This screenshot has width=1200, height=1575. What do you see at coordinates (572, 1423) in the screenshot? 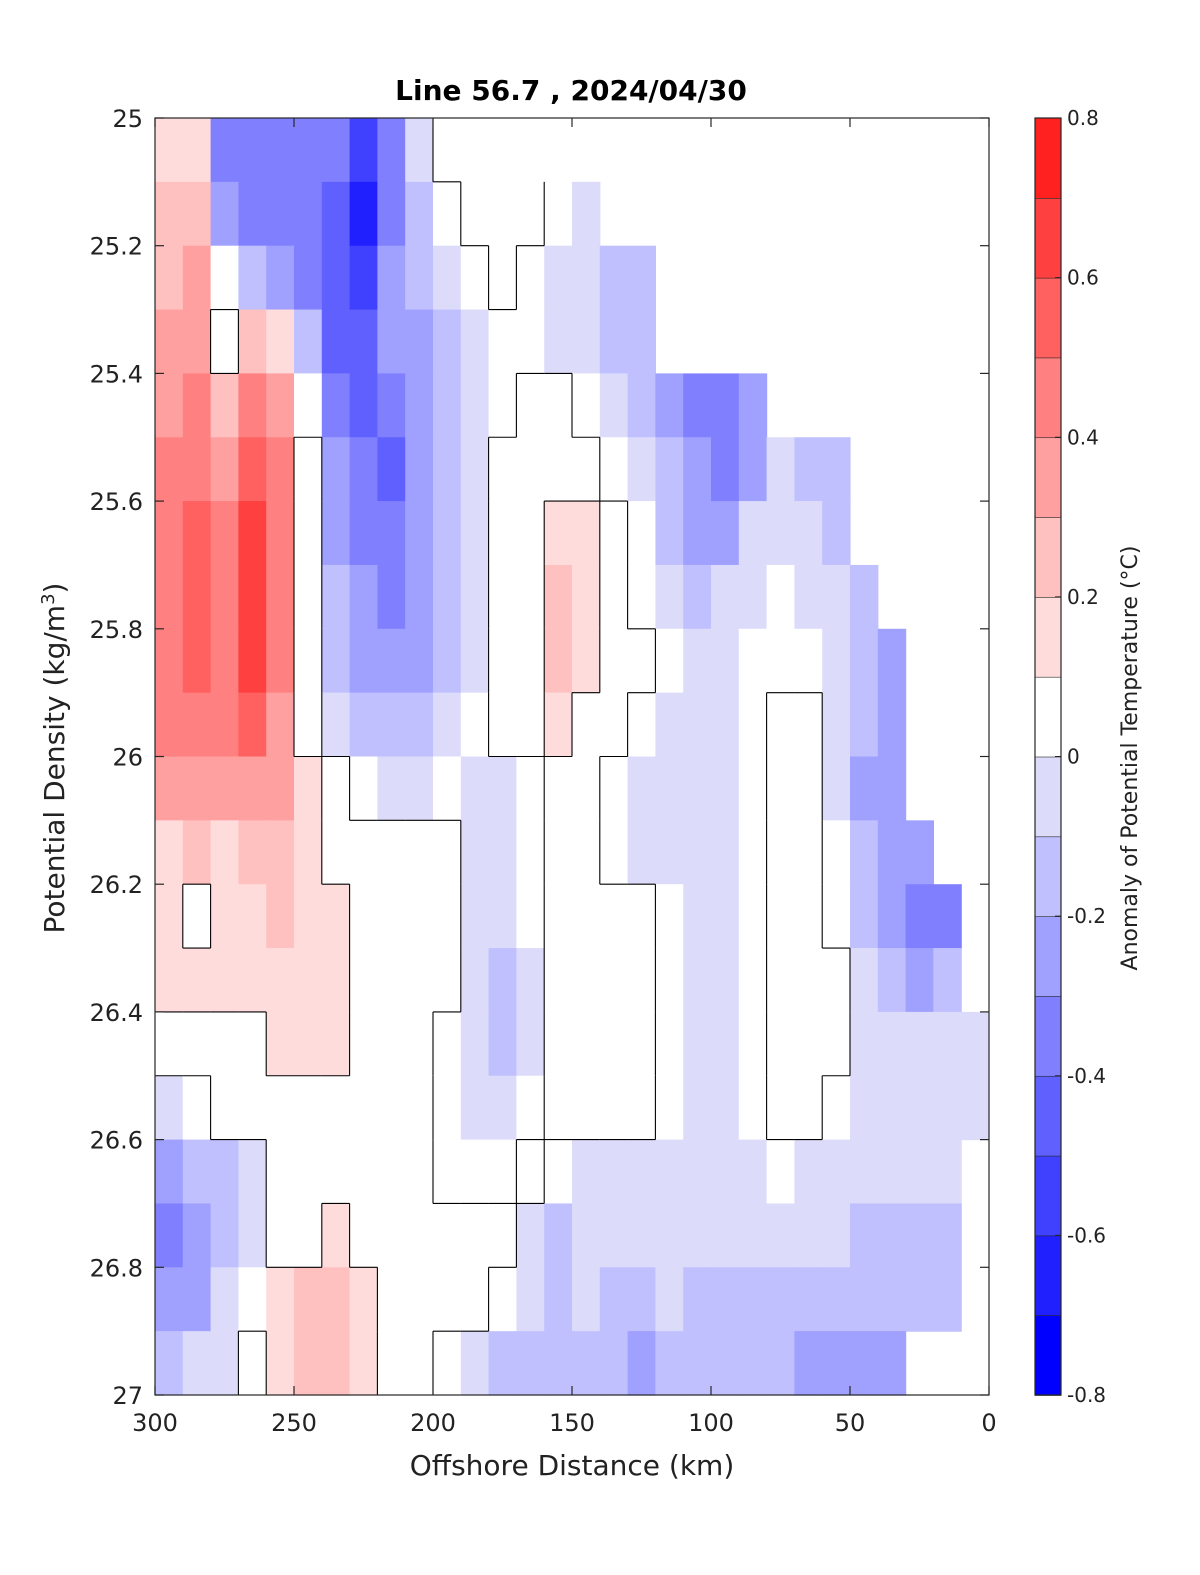
I see `x-tick-label: 150` at bounding box center [572, 1423].